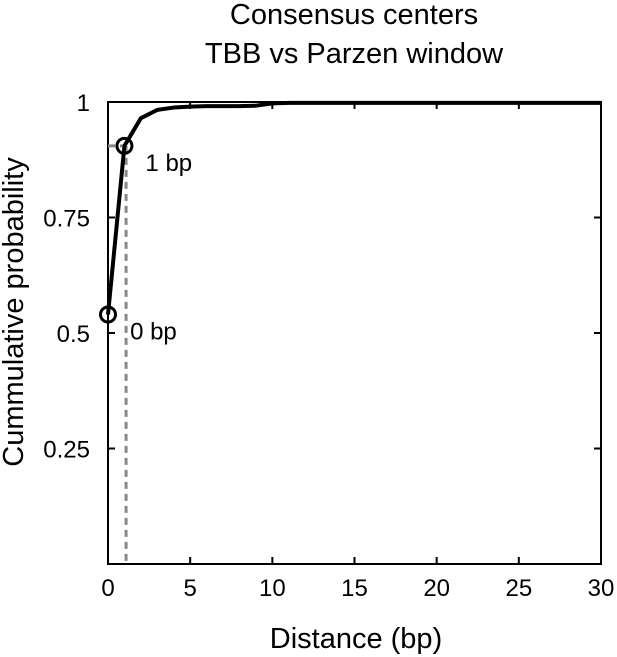 The height and width of the screenshot is (657, 617). Describe the element at coordinates (354, 15) in the screenshot. I see `chart-title-line-1: Consensus centers` at that location.